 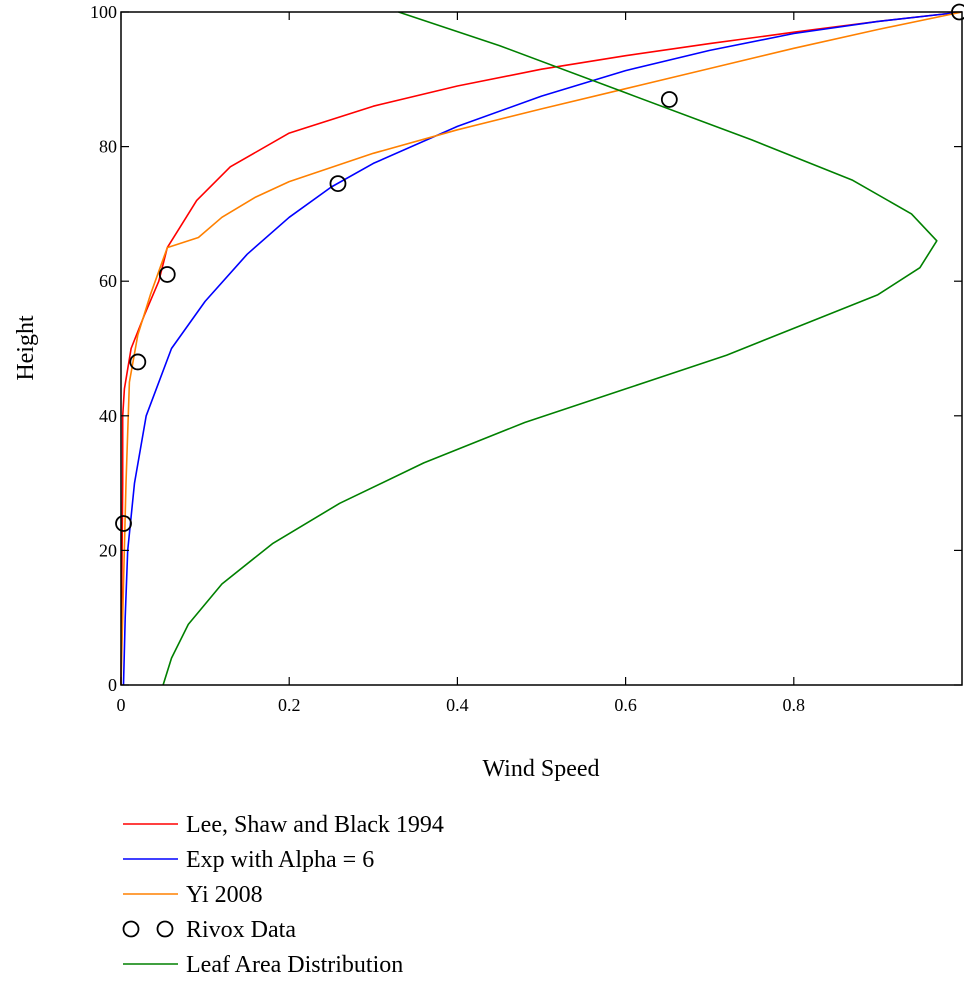 What do you see at coordinates (103, 12) in the screenshot?
I see `y-tick-label: 100` at bounding box center [103, 12].